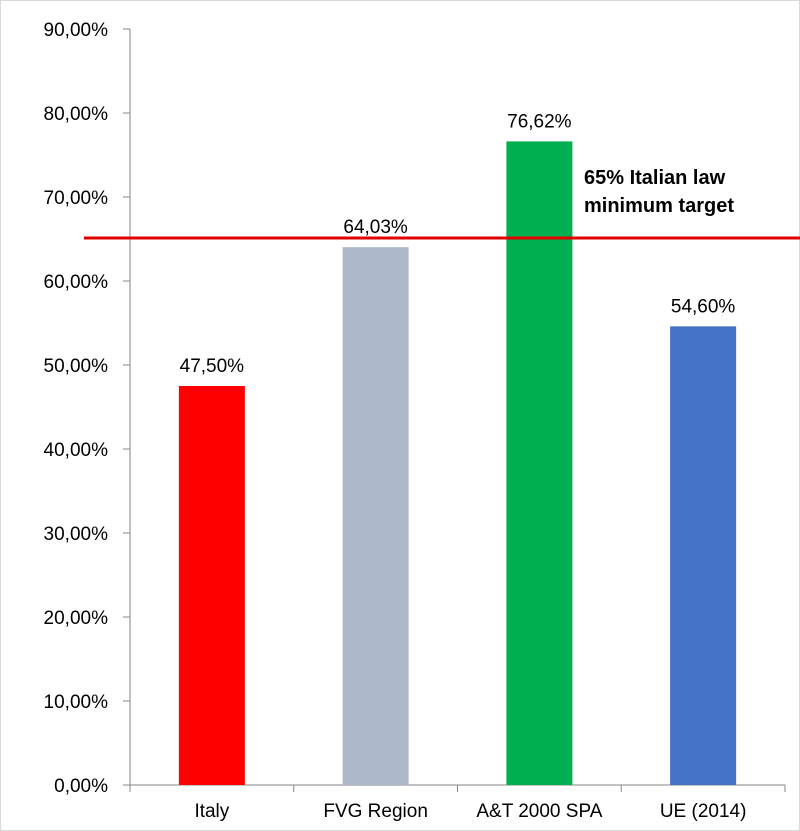  Describe the element at coordinates (76, 30) in the screenshot. I see `y-tick-label: 90,00%` at that location.